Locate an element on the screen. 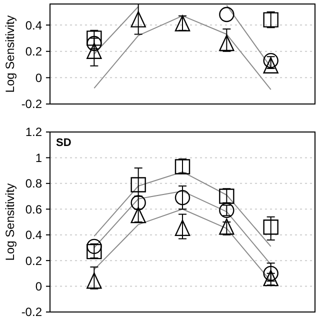 This screenshot has width=320, height=320. y-tick-label: 0.6 is located at coordinates (33, 209).